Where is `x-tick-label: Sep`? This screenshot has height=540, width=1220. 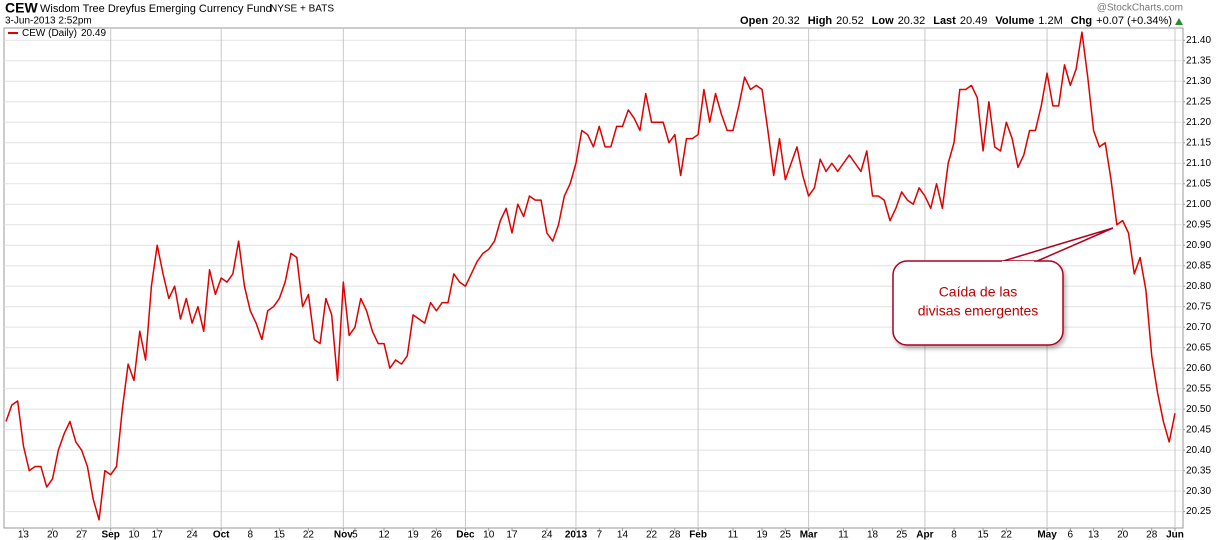 x-tick-label: Sep is located at coordinates (111, 535).